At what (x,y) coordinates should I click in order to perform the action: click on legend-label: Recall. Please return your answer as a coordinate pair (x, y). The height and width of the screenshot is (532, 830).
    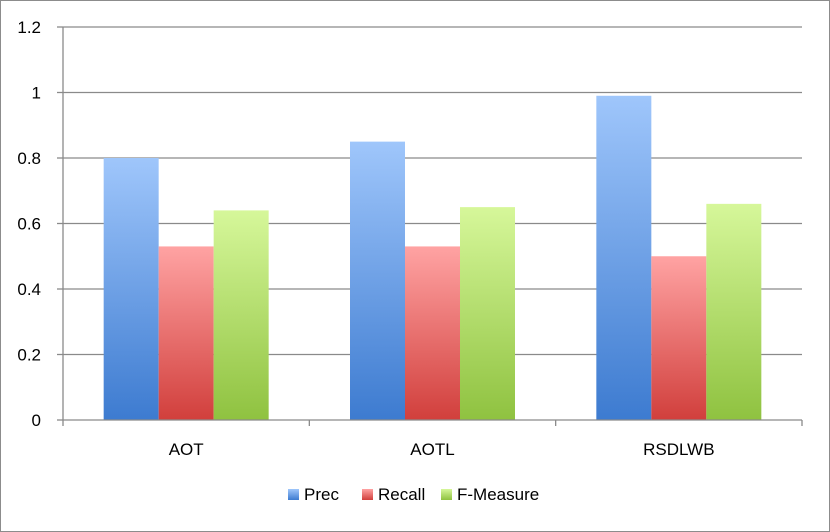
    Looking at the image, I should click on (401, 494).